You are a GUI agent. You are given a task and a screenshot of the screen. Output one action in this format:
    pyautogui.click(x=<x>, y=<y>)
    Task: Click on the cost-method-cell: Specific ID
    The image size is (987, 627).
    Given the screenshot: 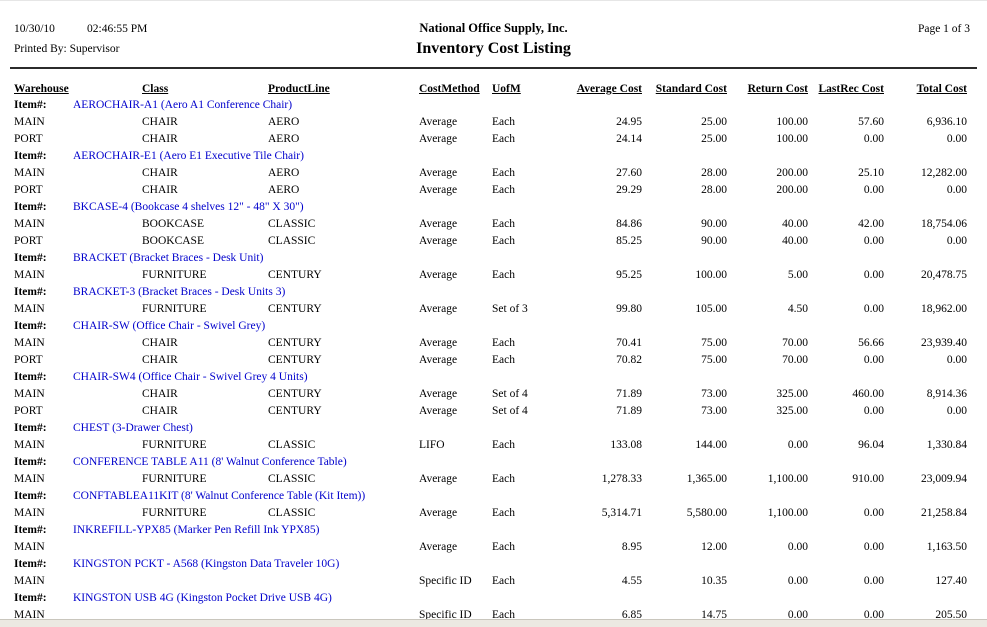 What is the action you would take?
    pyautogui.click(x=445, y=581)
    